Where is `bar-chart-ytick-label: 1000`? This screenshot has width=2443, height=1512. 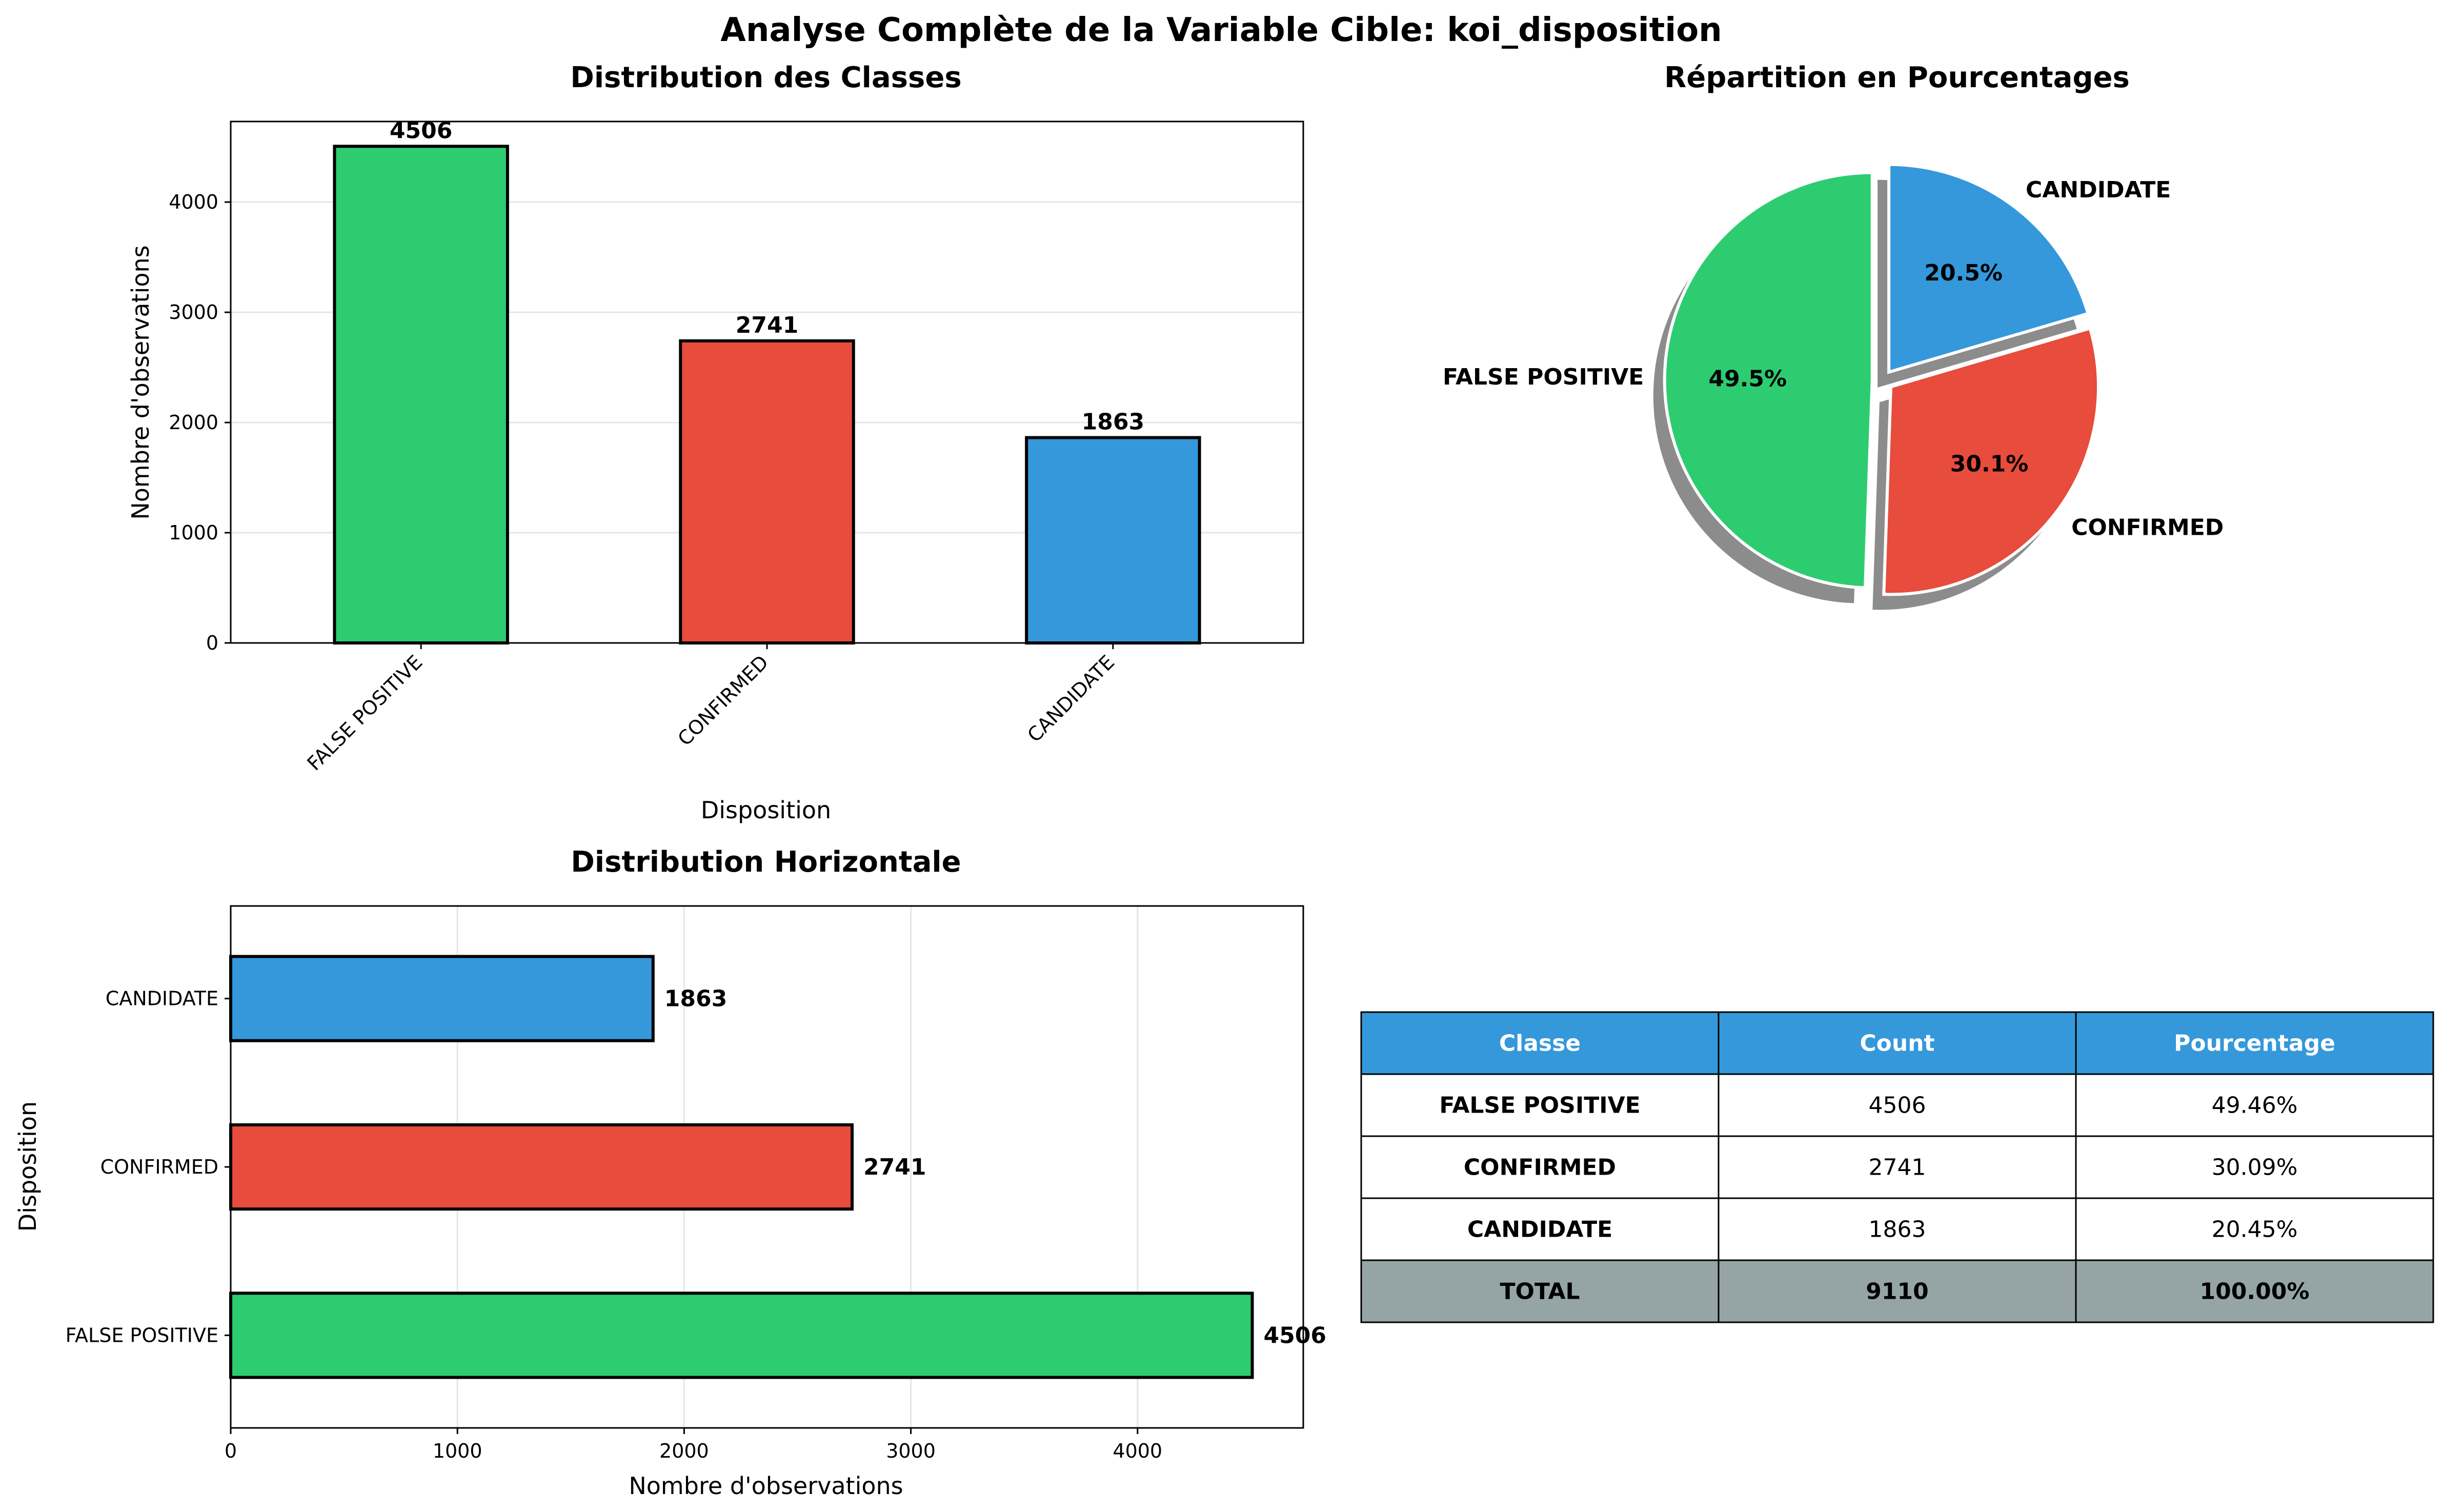
bar-chart-ytick-label: 1000 is located at coordinates (193, 532).